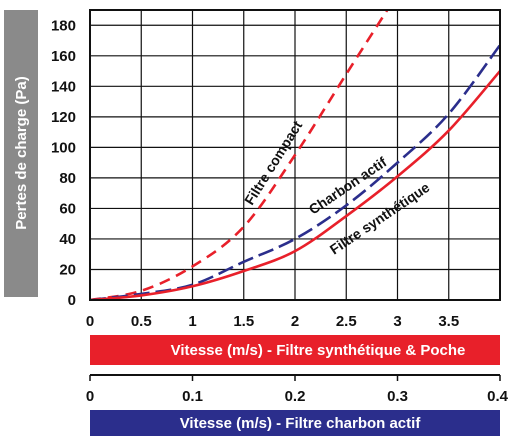 This screenshot has width=509, height=436. Describe the element at coordinates (397, 321) in the screenshot. I see `x-tick-label-primary: 3` at that location.